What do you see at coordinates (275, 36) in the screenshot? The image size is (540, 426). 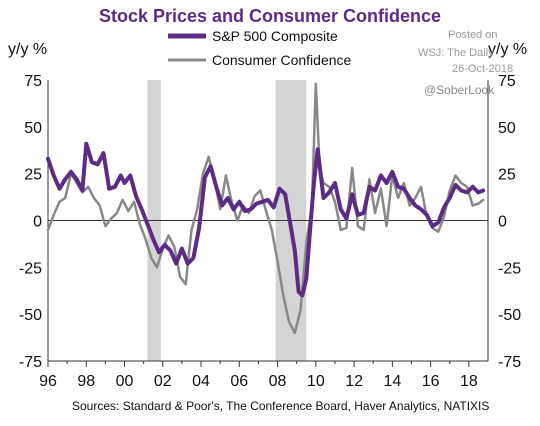 I see `legend-label-sp500: S&P 500 Composite` at bounding box center [275, 36].